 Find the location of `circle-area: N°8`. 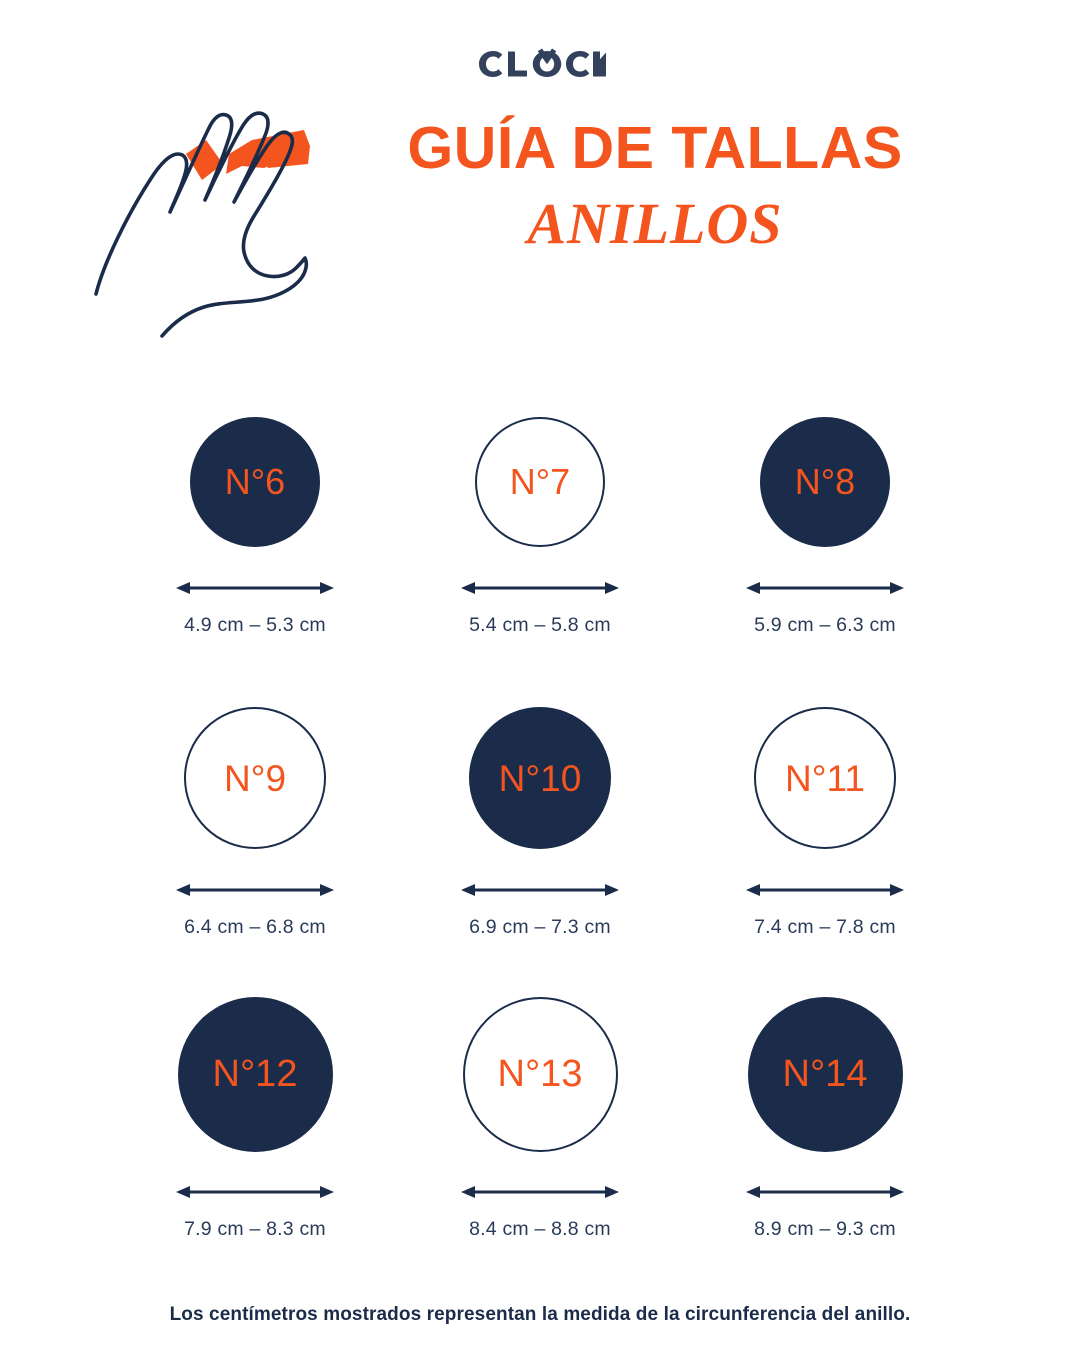

circle-area: N°8 is located at coordinates (825, 482).